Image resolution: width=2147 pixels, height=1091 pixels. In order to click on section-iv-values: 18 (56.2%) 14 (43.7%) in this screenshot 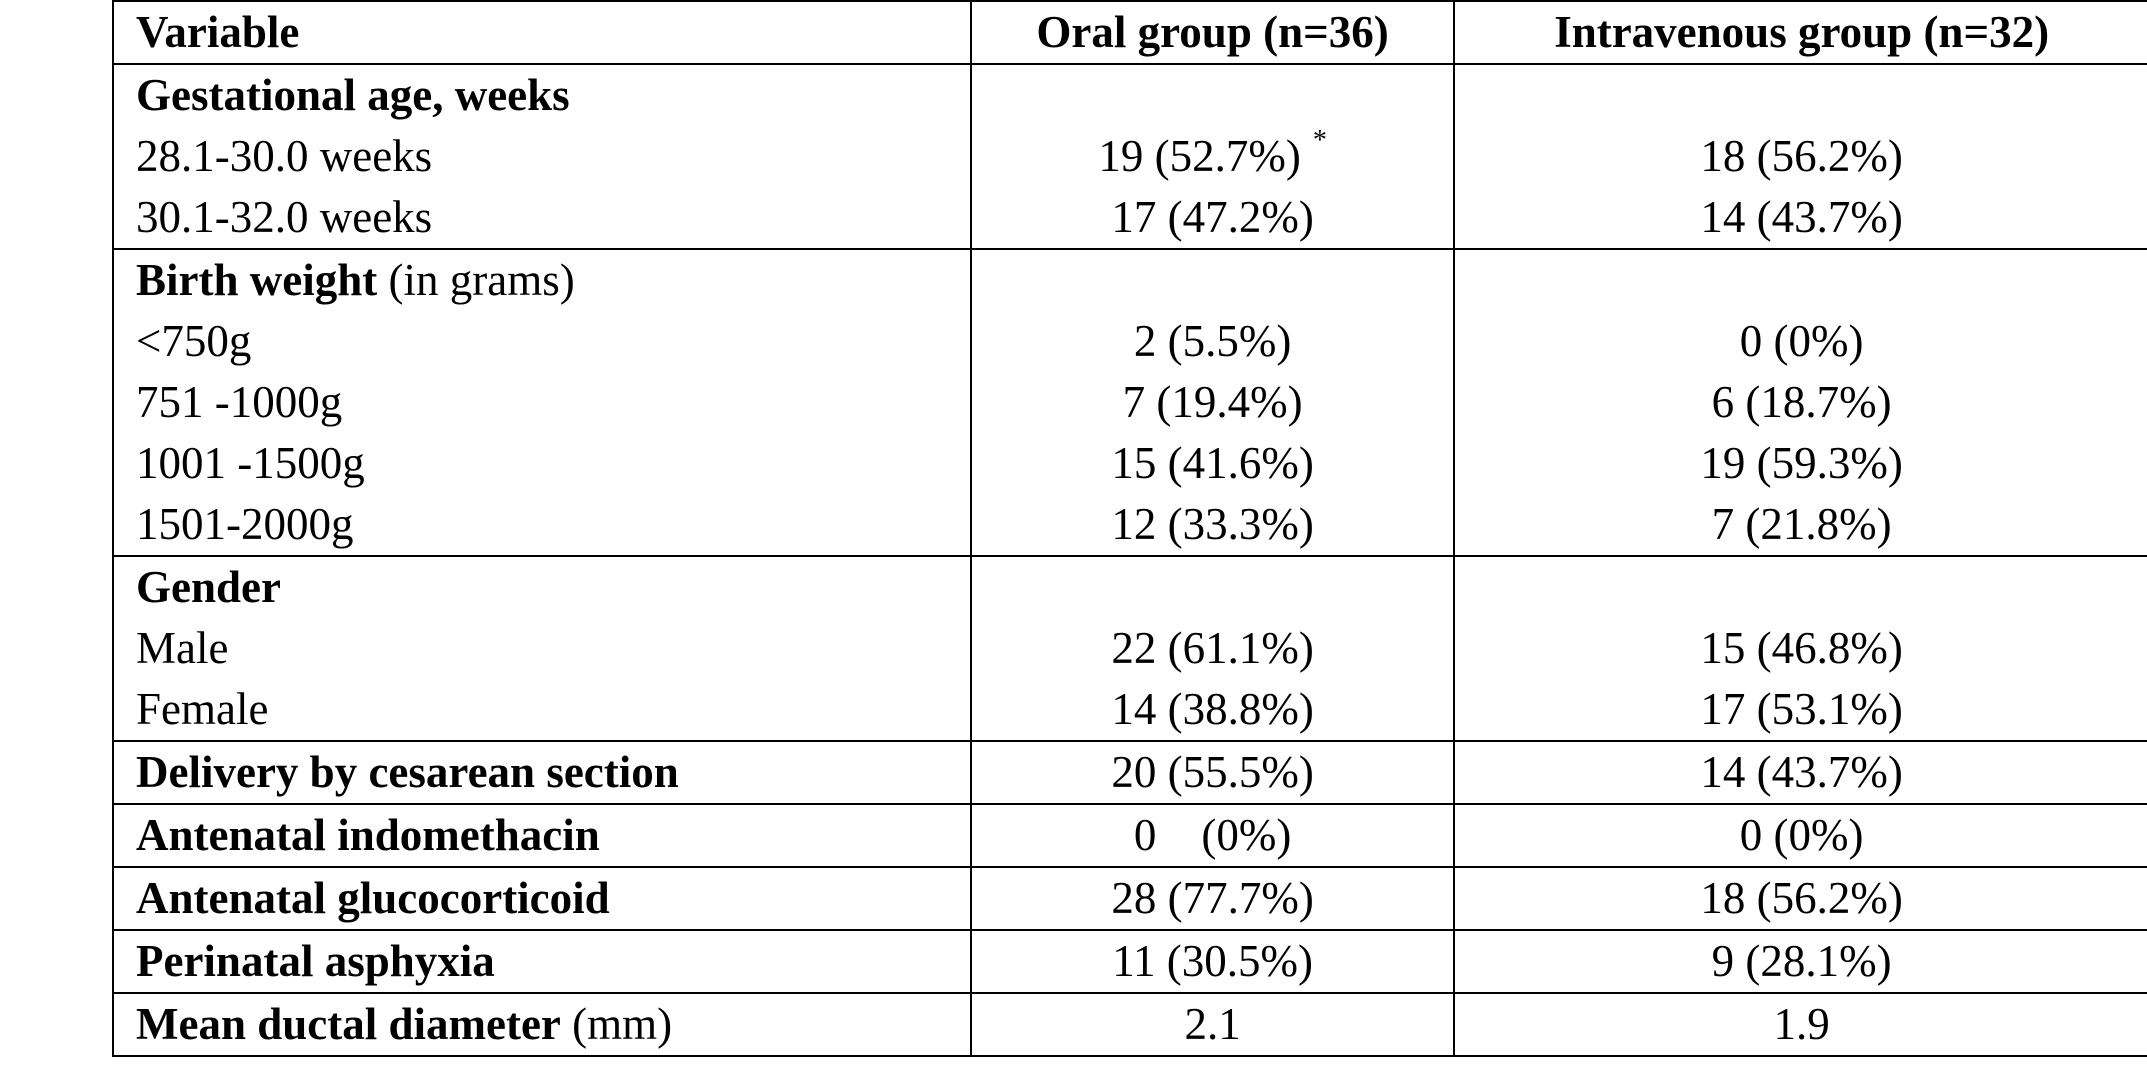, I will do `click(1800, 156)`.